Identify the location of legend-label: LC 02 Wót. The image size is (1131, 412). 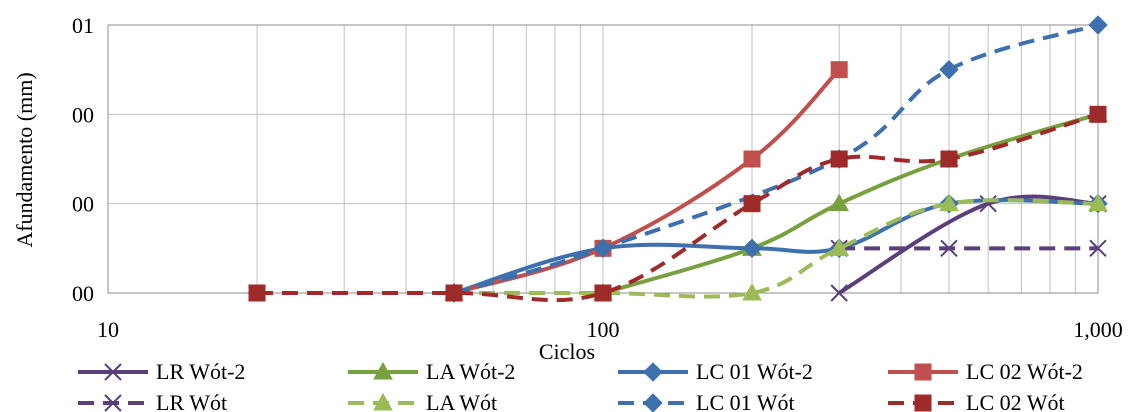
(1015, 401).